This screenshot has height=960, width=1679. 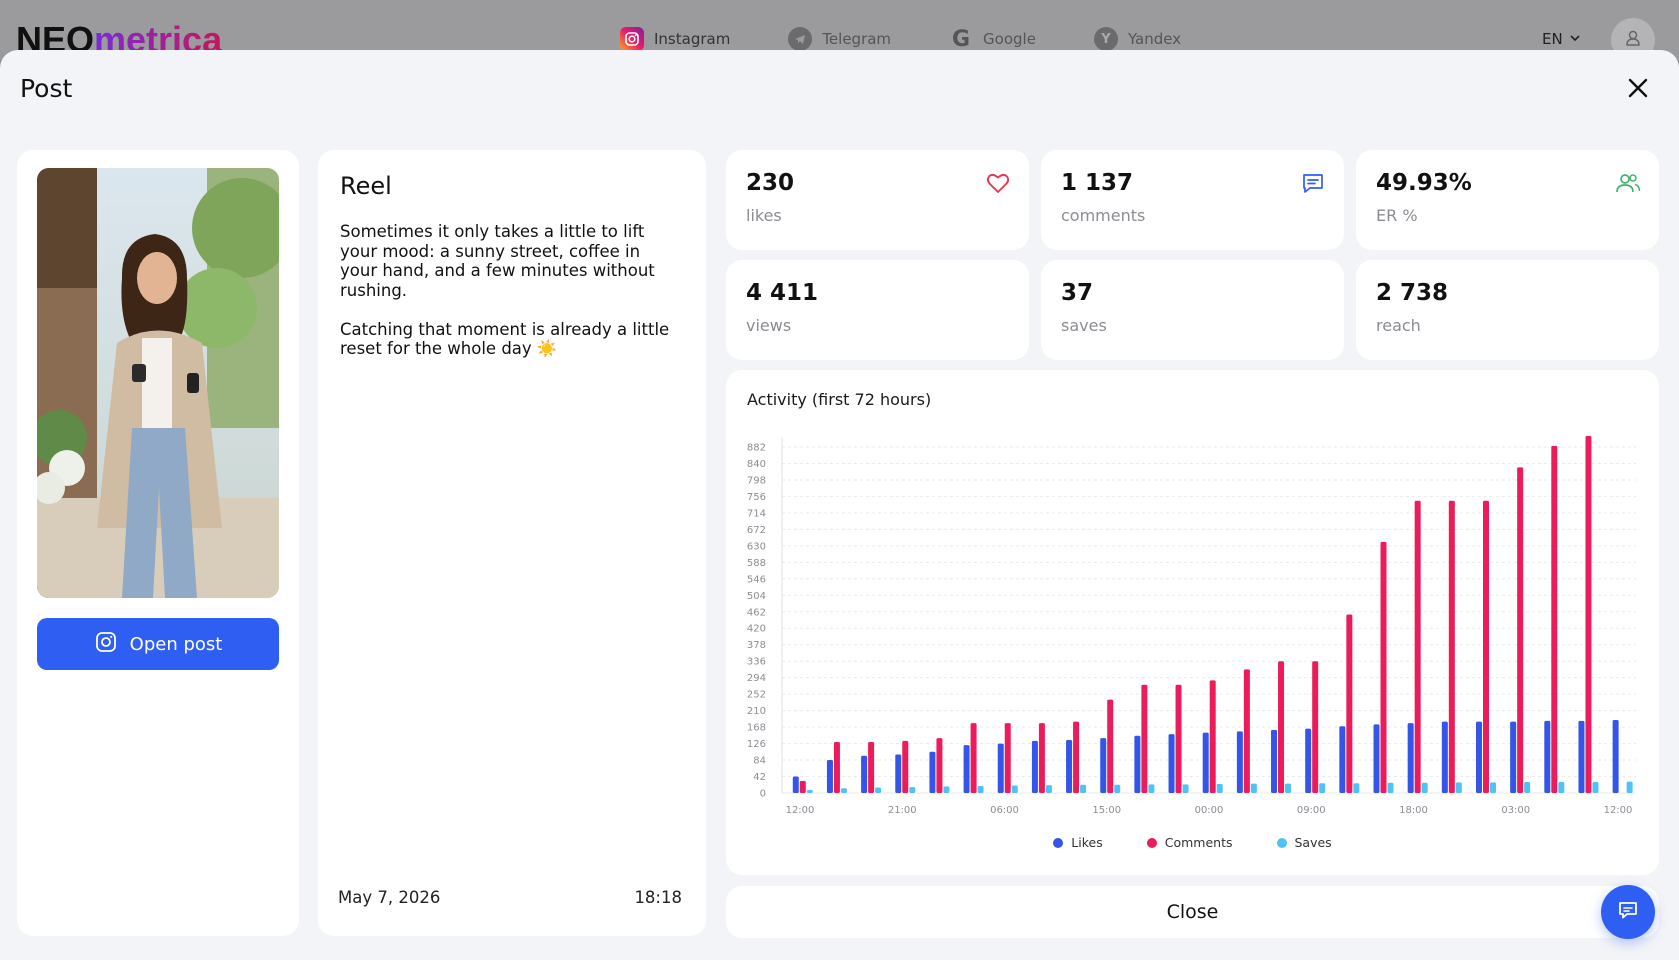 I want to click on logo-text-metrica: metrica, so click(x=158, y=37).